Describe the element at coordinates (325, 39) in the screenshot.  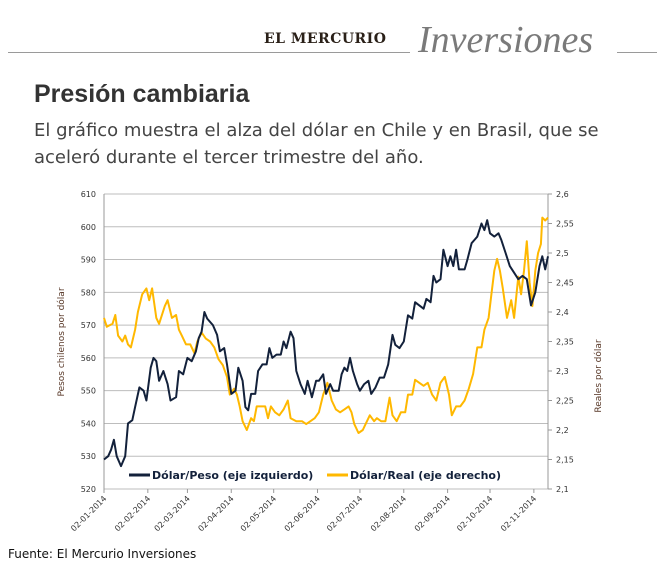
I see `brand-logo: EL MERCURIO` at that location.